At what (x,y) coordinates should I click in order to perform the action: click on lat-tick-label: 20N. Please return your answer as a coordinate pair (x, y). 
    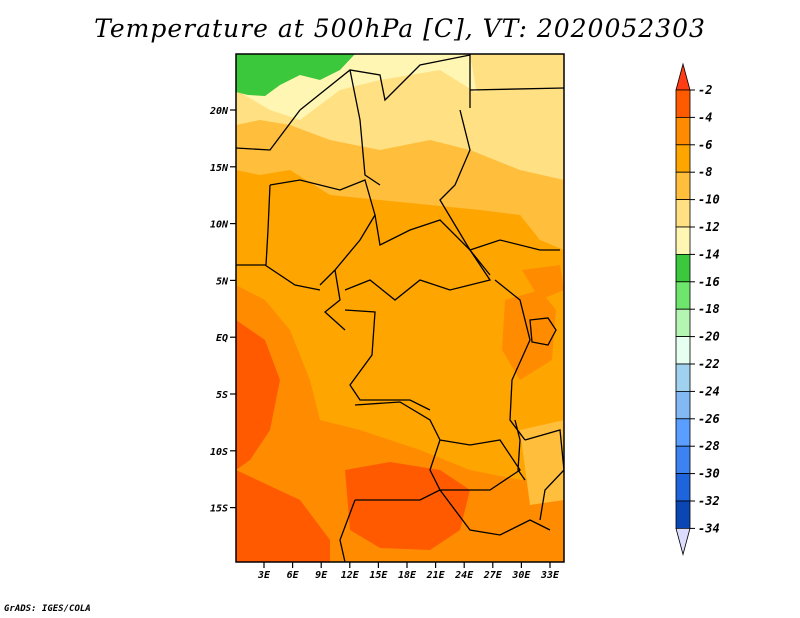
    Looking at the image, I should click on (219, 111).